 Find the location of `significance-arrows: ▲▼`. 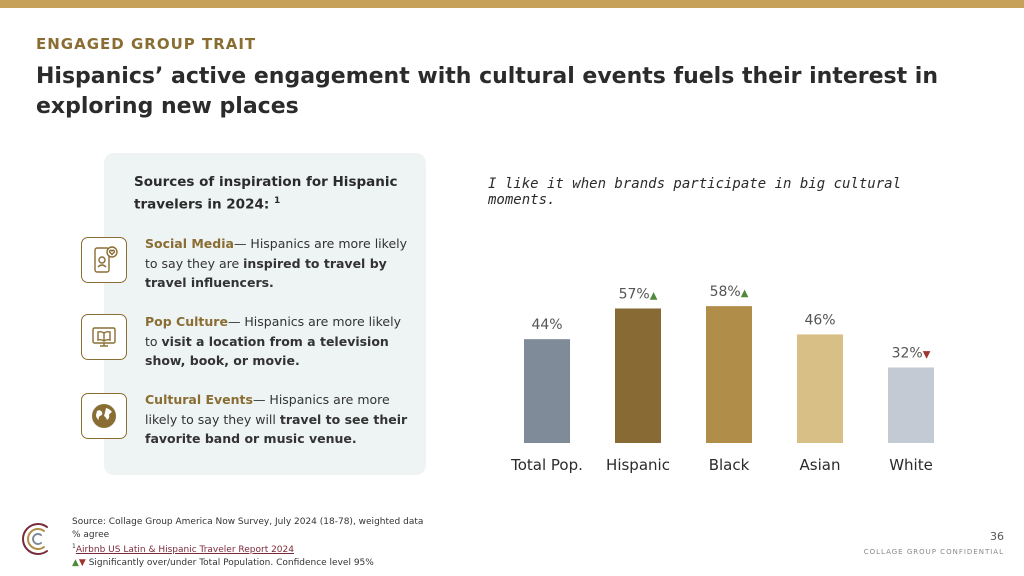

significance-arrows: ▲▼ is located at coordinates (79, 563).